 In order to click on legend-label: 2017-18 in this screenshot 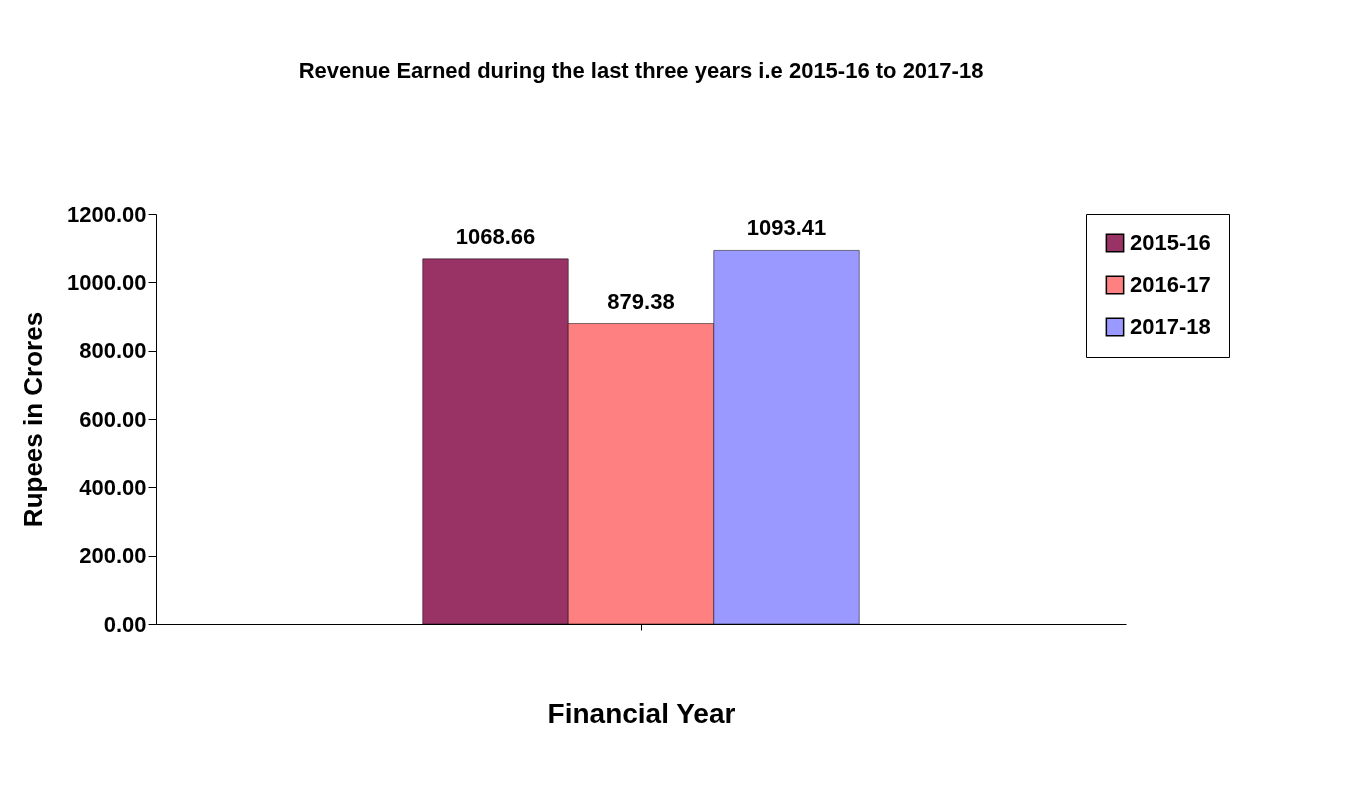, I will do `click(1170, 326)`.